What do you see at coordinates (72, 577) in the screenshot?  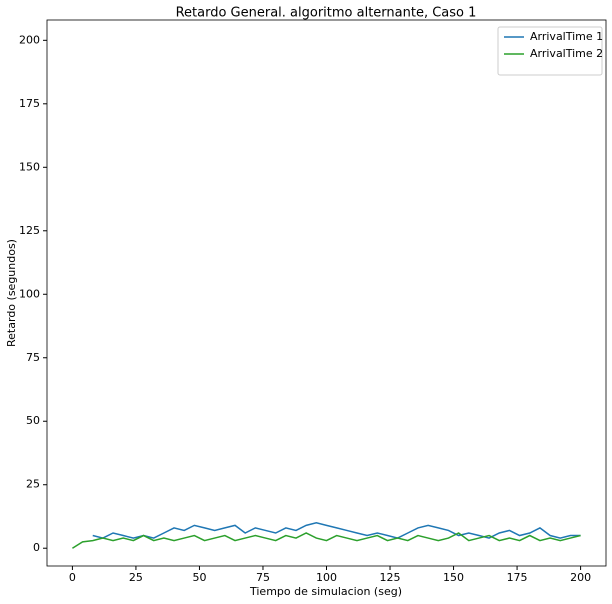 I see `x-tick-label: 0` at bounding box center [72, 577].